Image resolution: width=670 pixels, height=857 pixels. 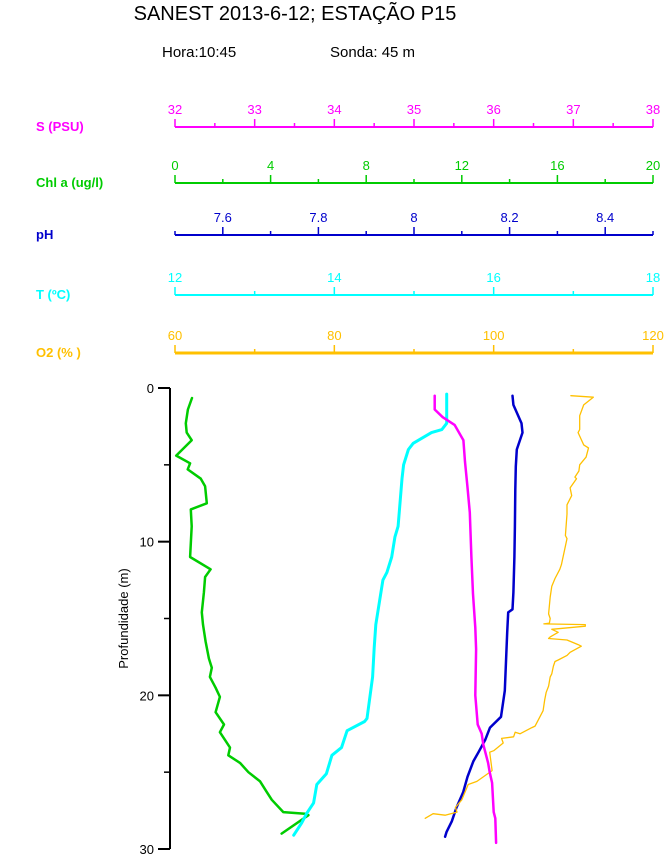 I want to click on svg-text: Chl a (ug/l), so click(x=69, y=182).